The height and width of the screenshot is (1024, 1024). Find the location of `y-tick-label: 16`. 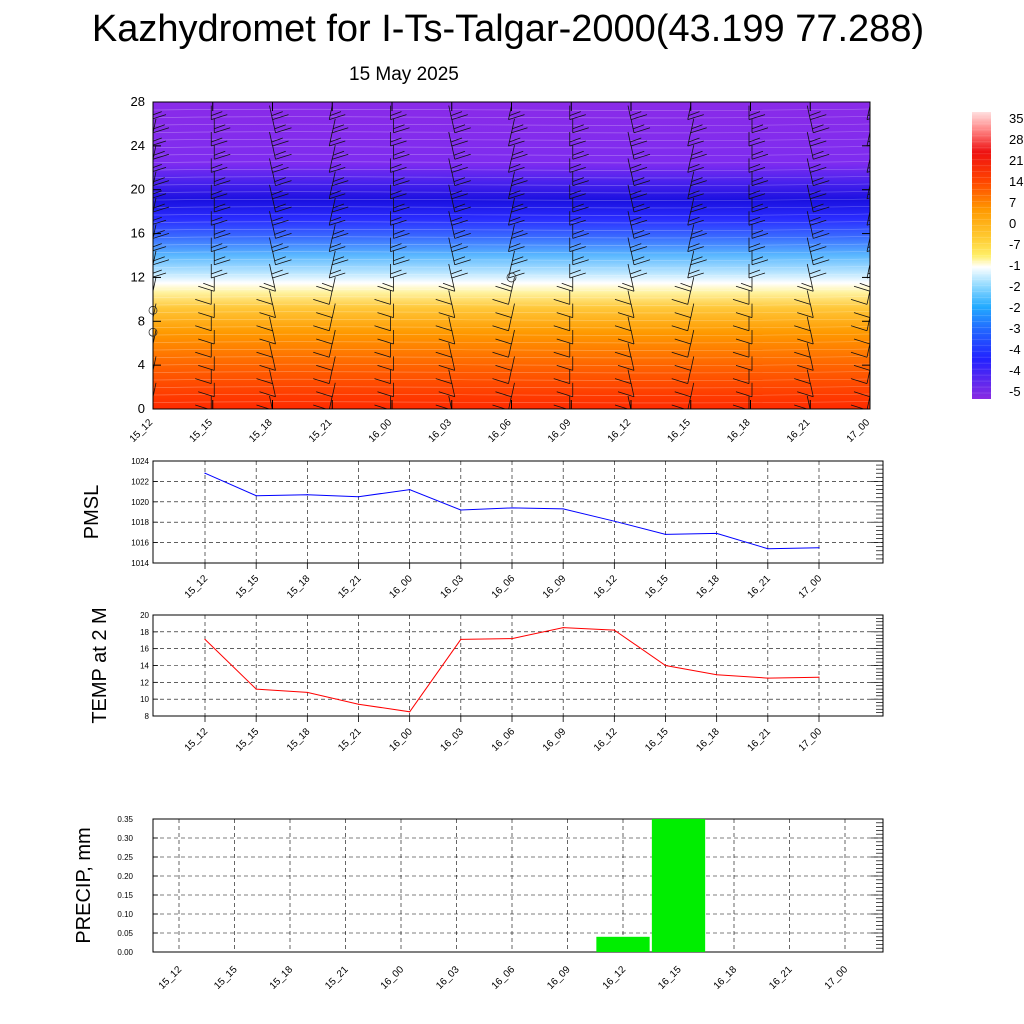

y-tick-label: 16 is located at coordinates (138, 233).